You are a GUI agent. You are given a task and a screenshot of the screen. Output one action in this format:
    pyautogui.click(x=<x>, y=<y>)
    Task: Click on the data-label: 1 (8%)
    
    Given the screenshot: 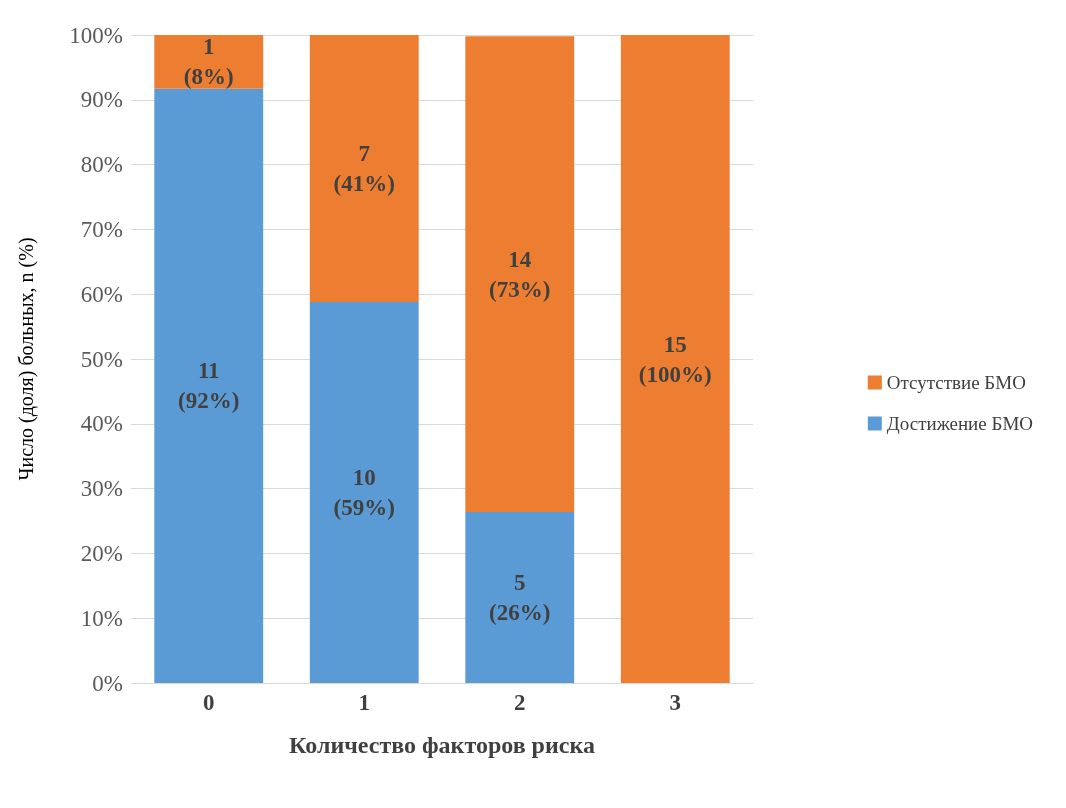 What is the action you would take?
    pyautogui.click(x=208, y=62)
    